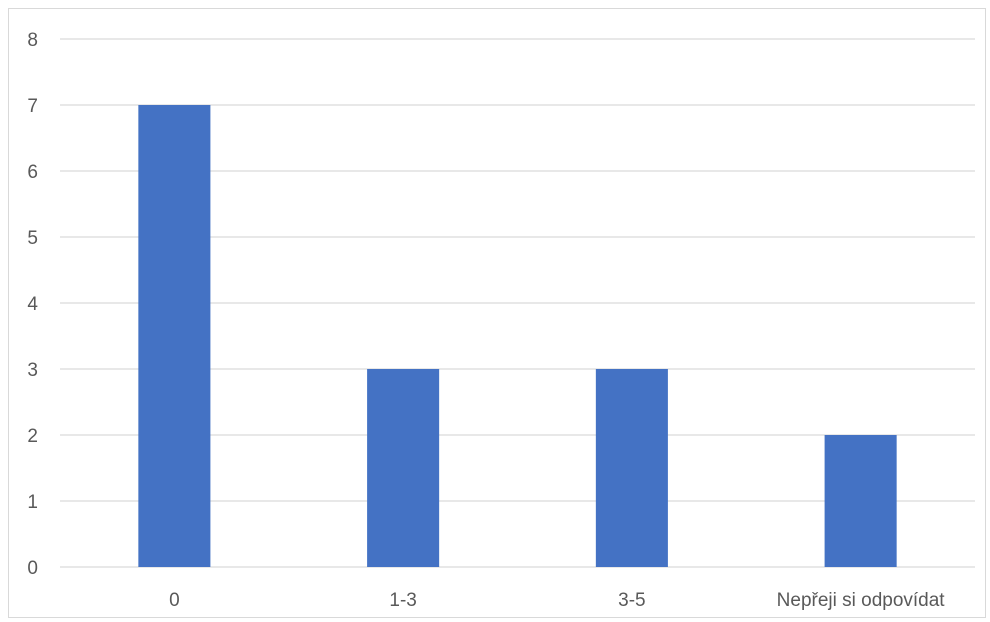 The width and height of the screenshot is (990, 622). What do you see at coordinates (32, 238) in the screenshot?
I see `y-tick-label: 5` at bounding box center [32, 238].